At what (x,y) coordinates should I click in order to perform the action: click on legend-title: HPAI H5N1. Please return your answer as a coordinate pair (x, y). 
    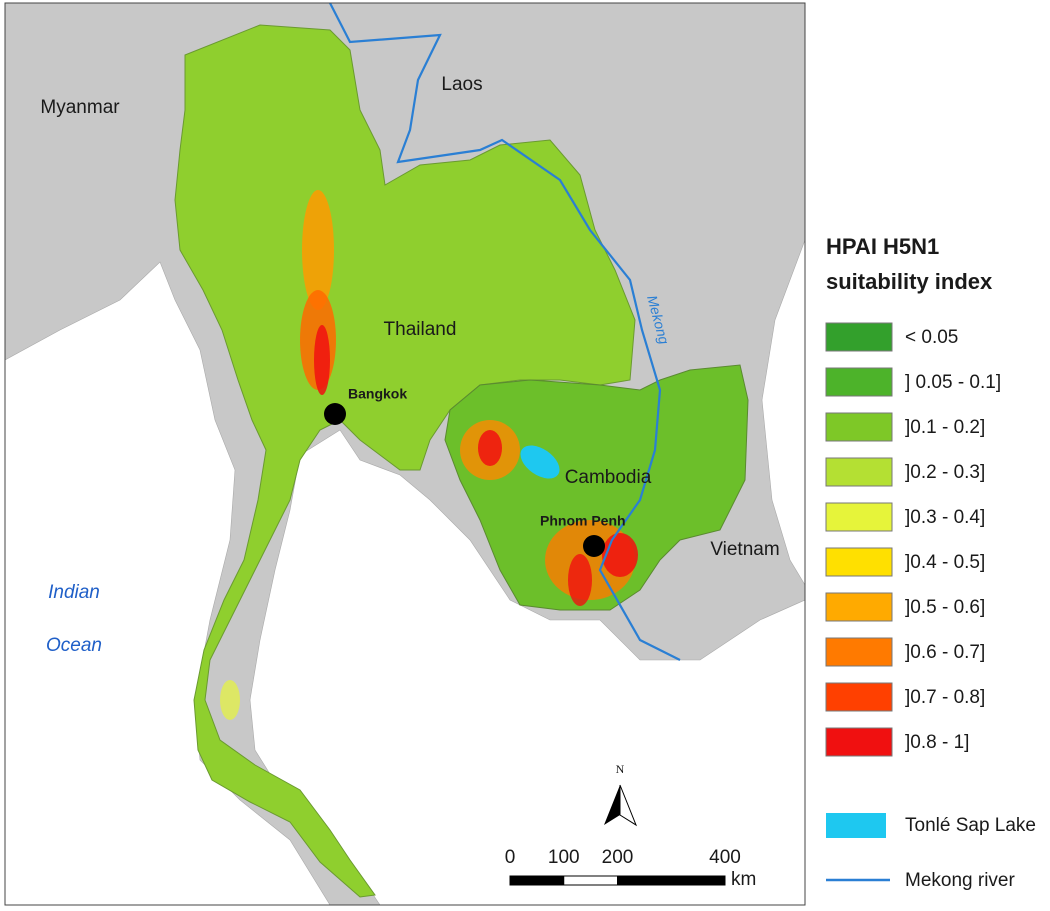
    Looking at the image, I should click on (882, 246).